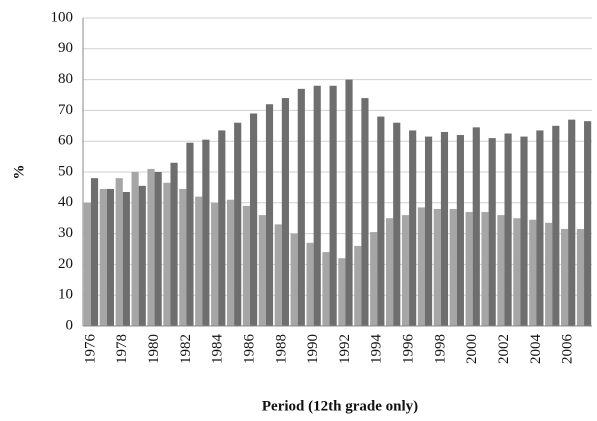 The height and width of the screenshot is (421, 597). Describe the element at coordinates (440, 349) in the screenshot. I see `x-tick-label: 1998` at that location.